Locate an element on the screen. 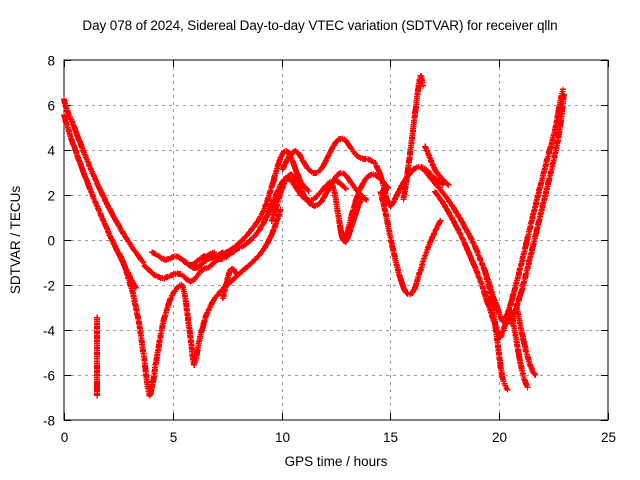 The image size is (640, 480). x-tick-label: 25 is located at coordinates (608, 437).